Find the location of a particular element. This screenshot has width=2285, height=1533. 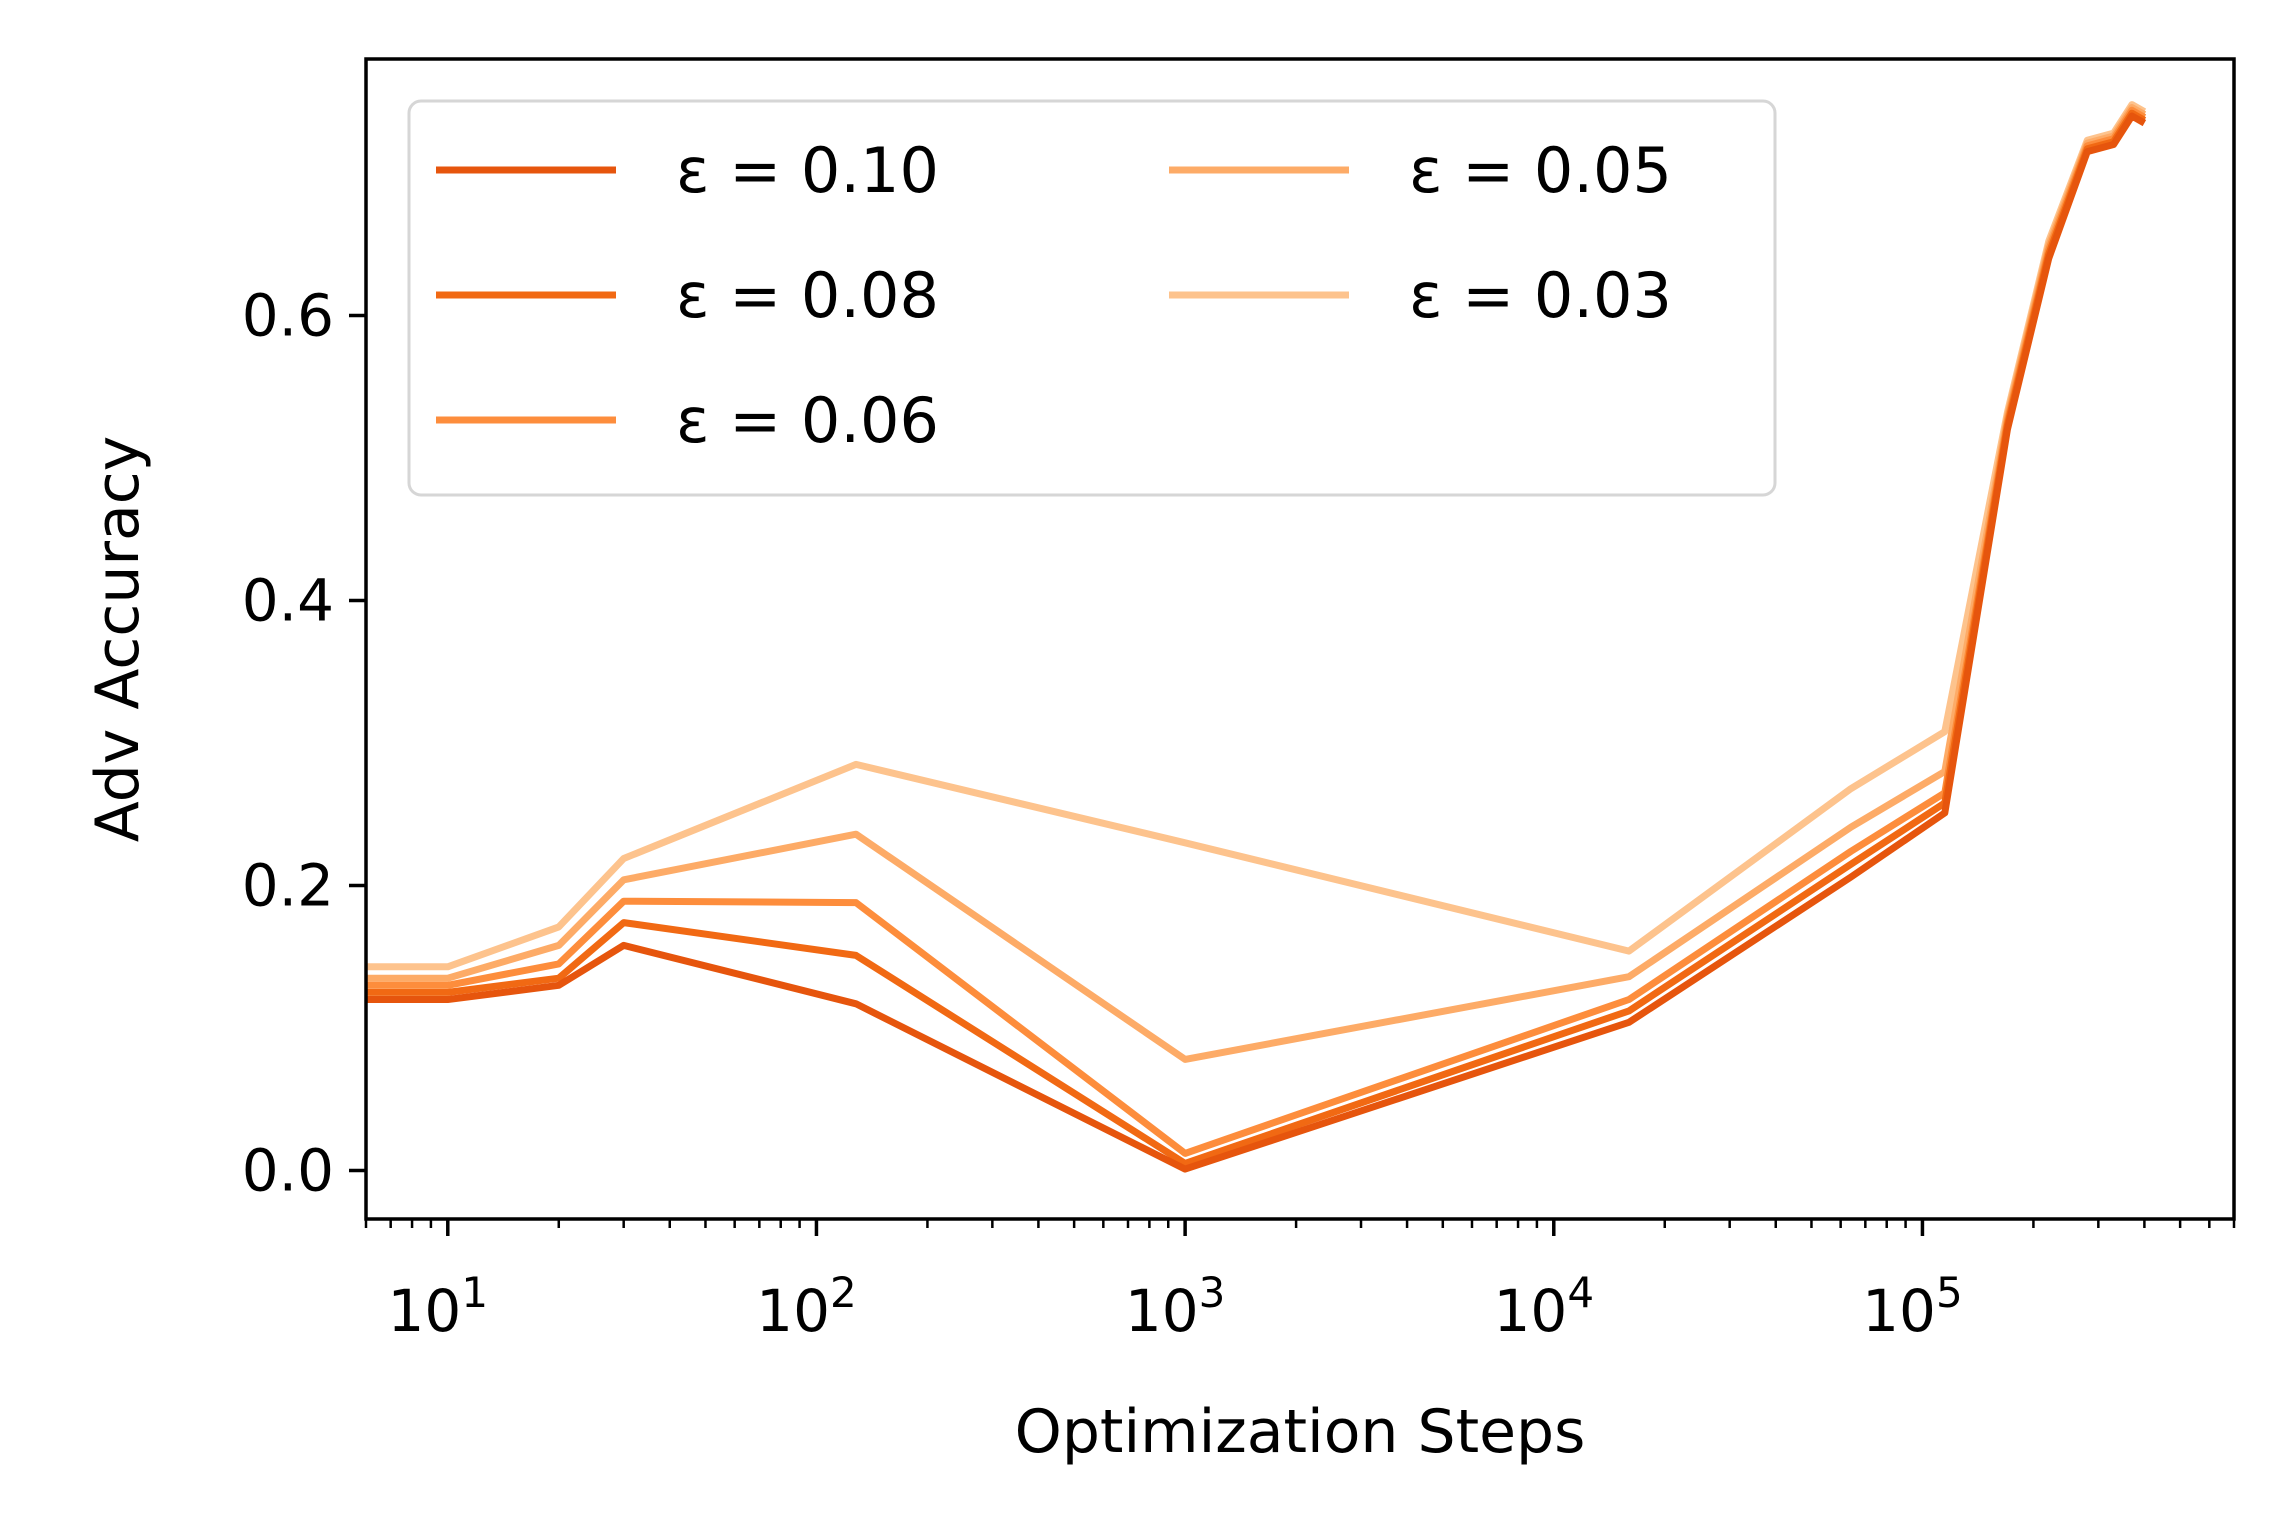

x-tick-label: 10² is located at coordinates (806, 1306).